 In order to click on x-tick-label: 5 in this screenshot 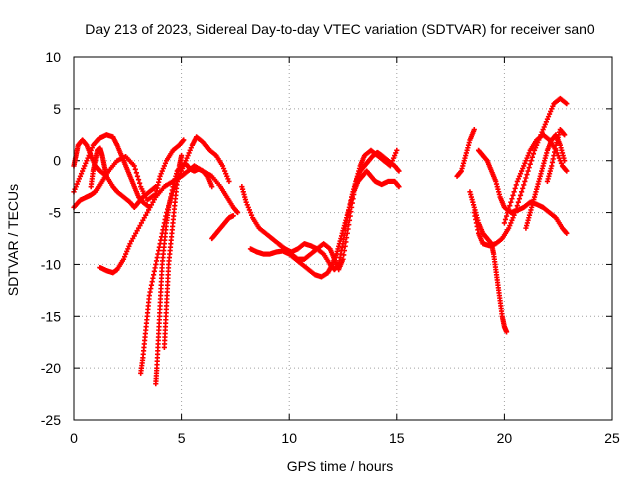, I will do `click(182, 438)`.